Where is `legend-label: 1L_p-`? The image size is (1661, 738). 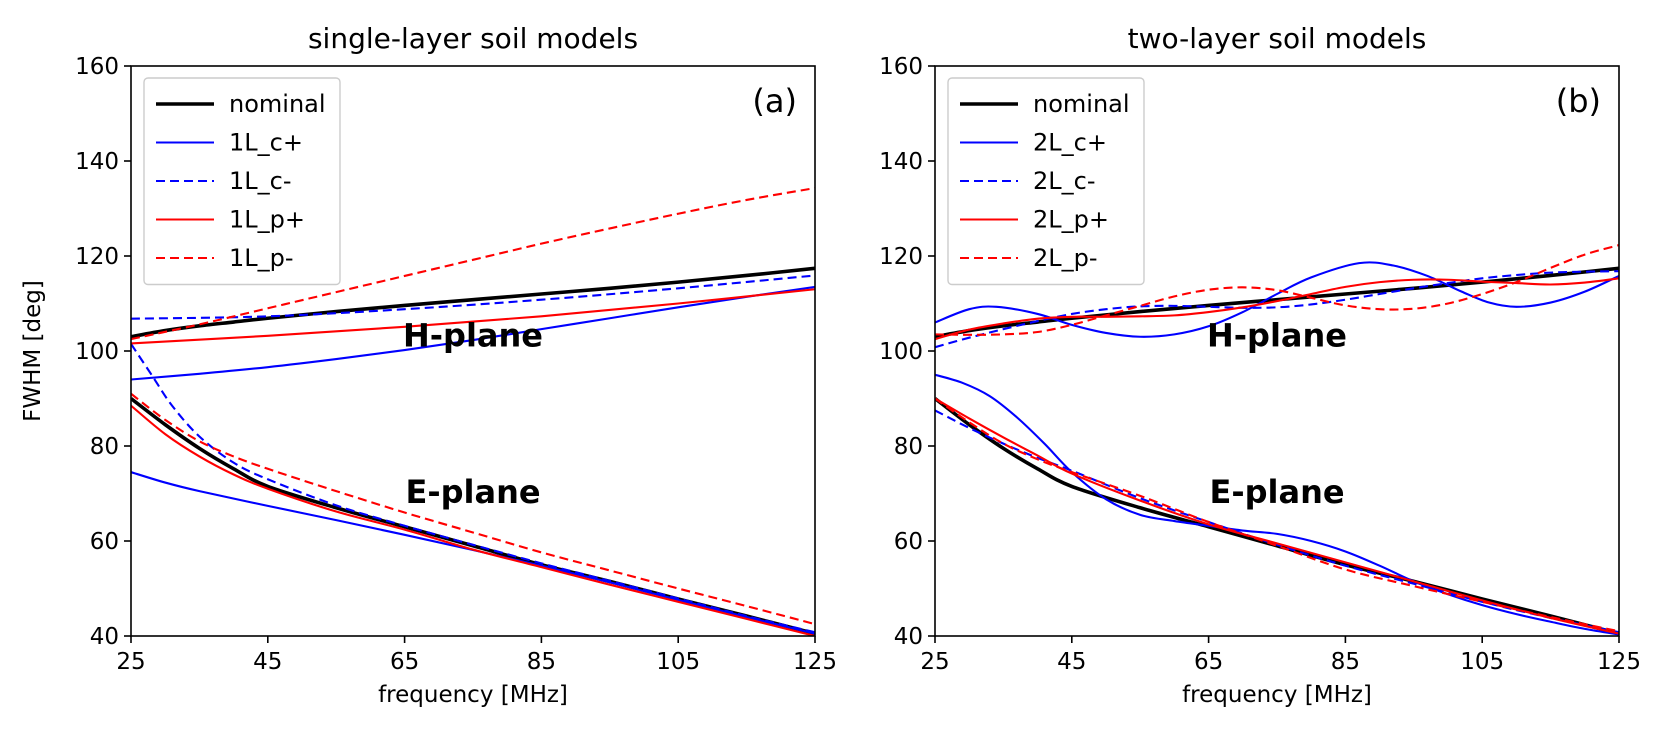
legend-label: 1L_p- is located at coordinates (261, 258).